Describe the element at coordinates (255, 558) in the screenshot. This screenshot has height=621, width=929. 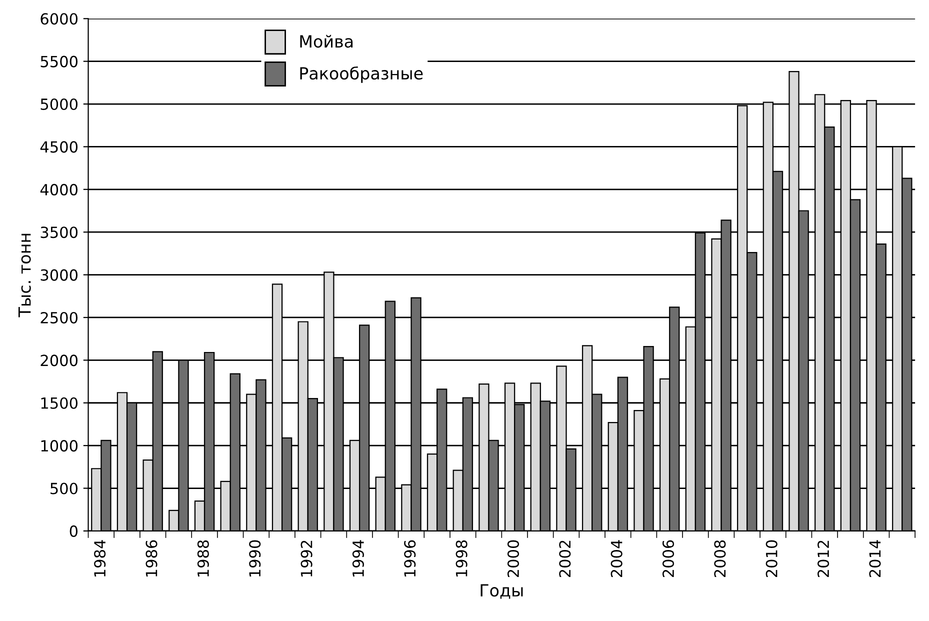
I see `x-tick-label: 1990` at that location.